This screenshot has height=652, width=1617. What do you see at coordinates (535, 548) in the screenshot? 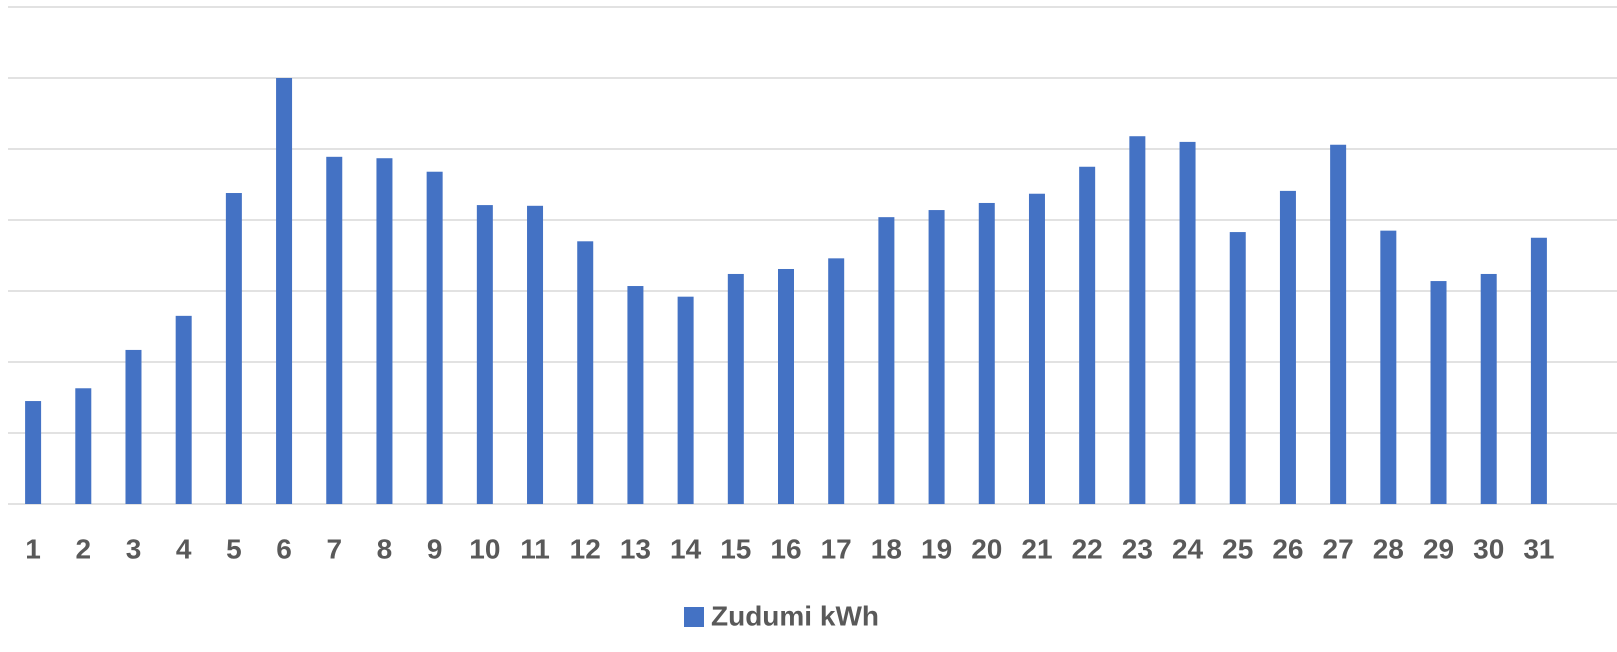
I see `x-tick-label: 11` at bounding box center [535, 548].